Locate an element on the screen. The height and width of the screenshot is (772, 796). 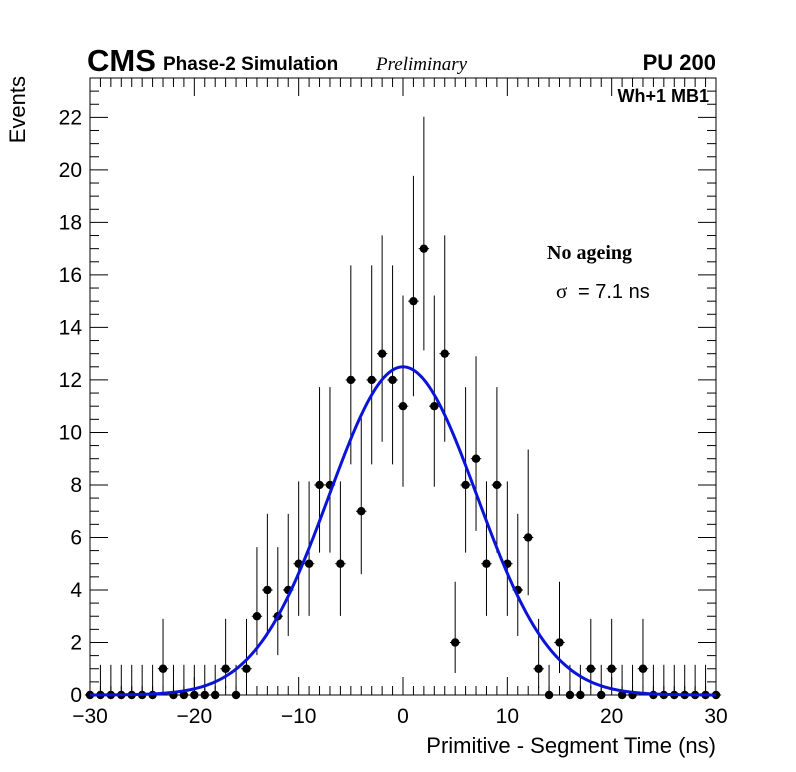
pileup-label: PU 200 is located at coordinates (679, 62).